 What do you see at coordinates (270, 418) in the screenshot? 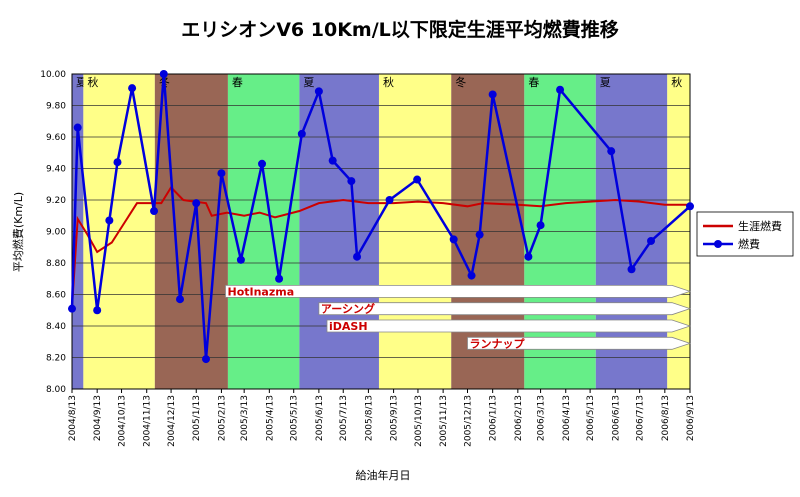
I see `x-tick-label: 2005/4/13` at bounding box center [270, 418].